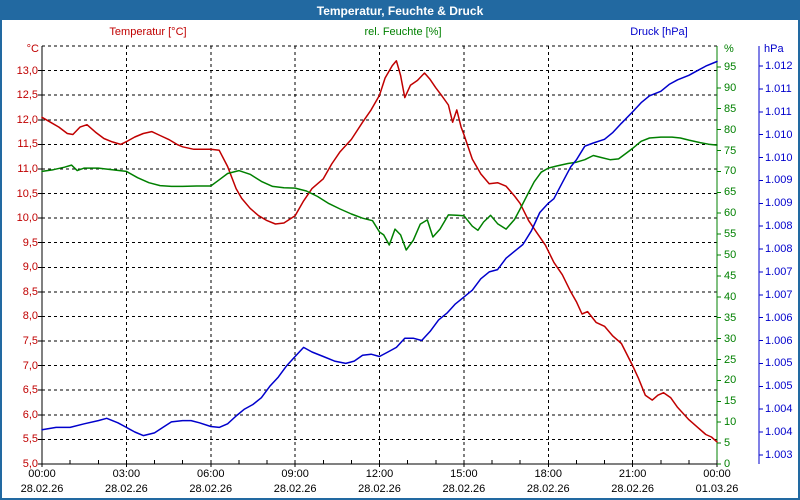  I want to click on x-axis-time-label: 03:00, so click(126, 474).